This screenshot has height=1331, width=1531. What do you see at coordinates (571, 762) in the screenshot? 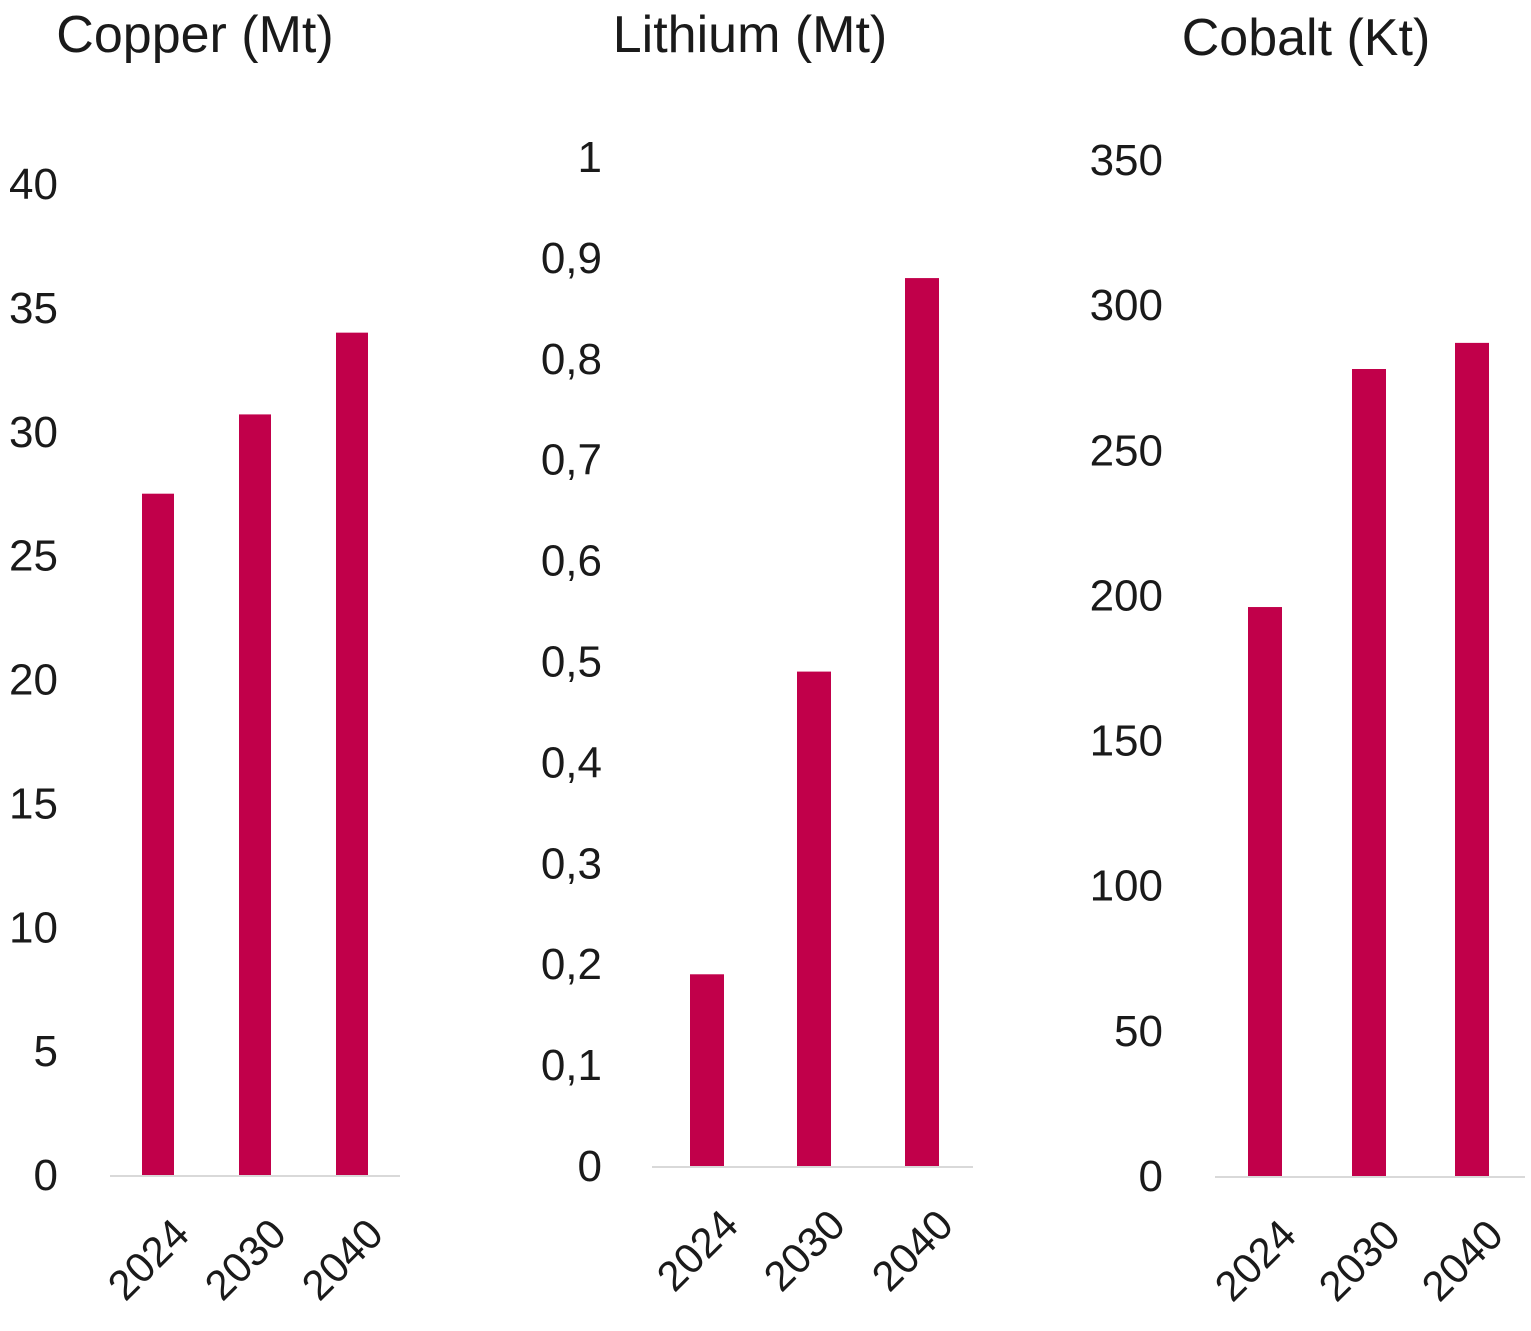
I see `y-tick-label: 0,4` at bounding box center [571, 762].